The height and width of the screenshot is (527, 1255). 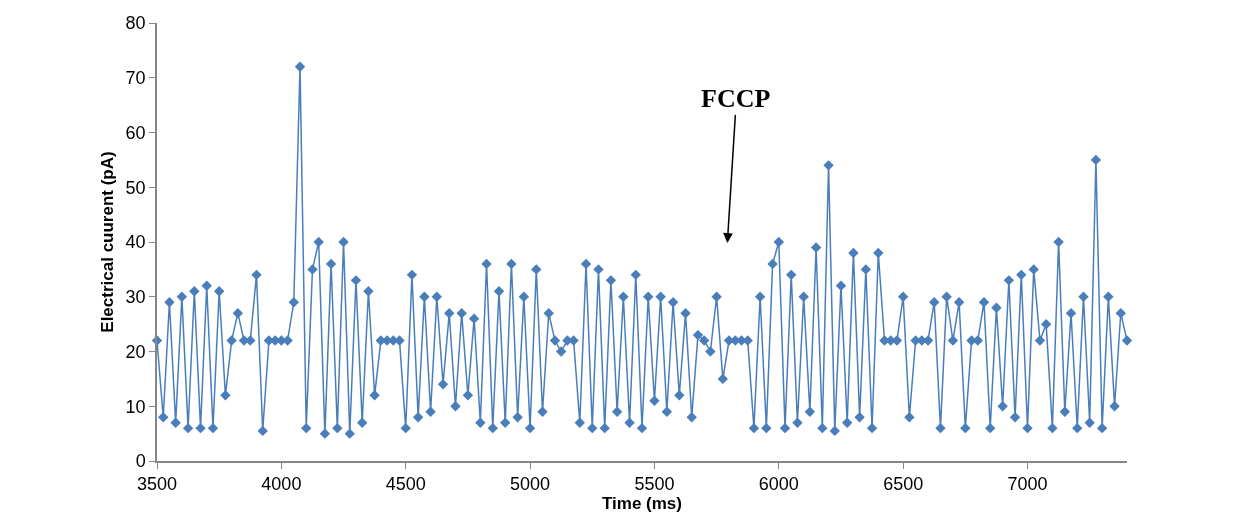 I want to click on y-axis-title: Electrical cuurent (pA), so click(x=107, y=242).